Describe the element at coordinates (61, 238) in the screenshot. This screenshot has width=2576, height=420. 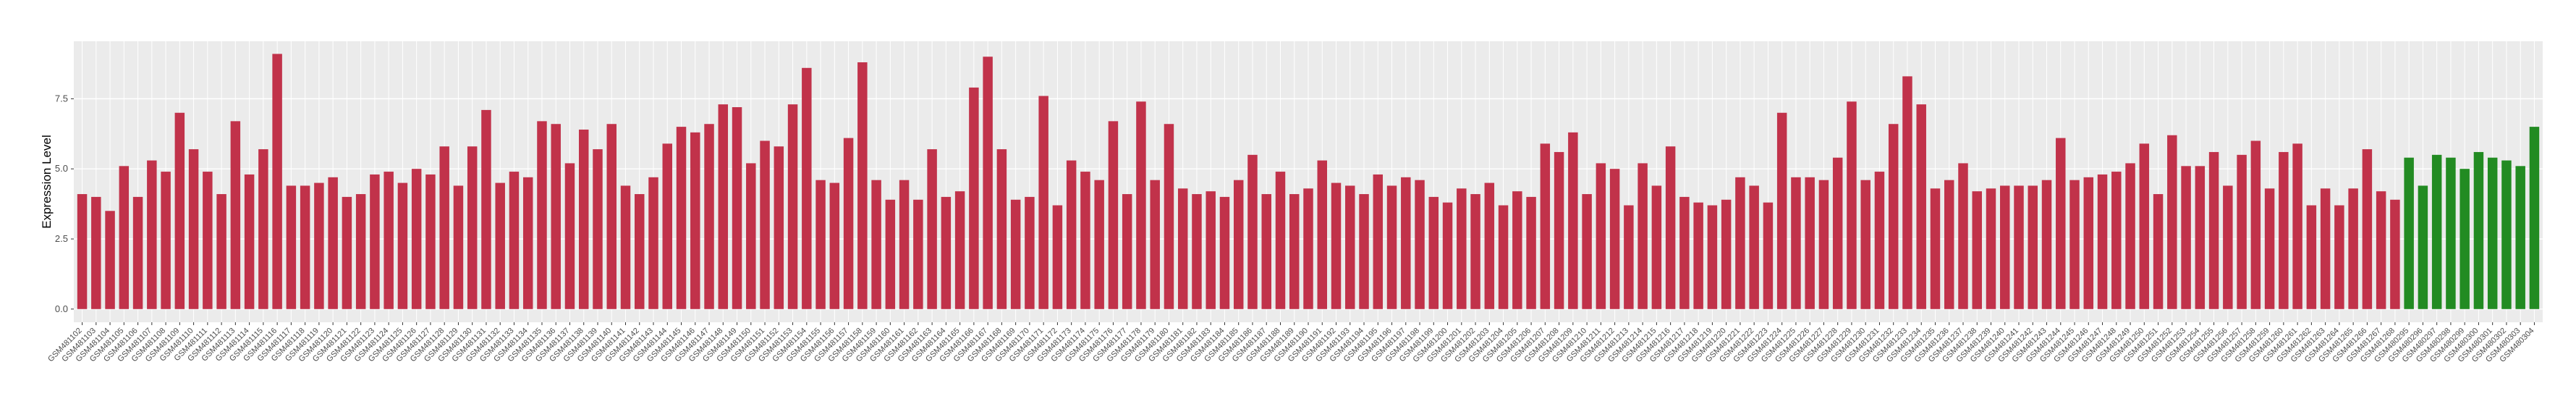
I see `y-tick-label: 2.5` at that location.